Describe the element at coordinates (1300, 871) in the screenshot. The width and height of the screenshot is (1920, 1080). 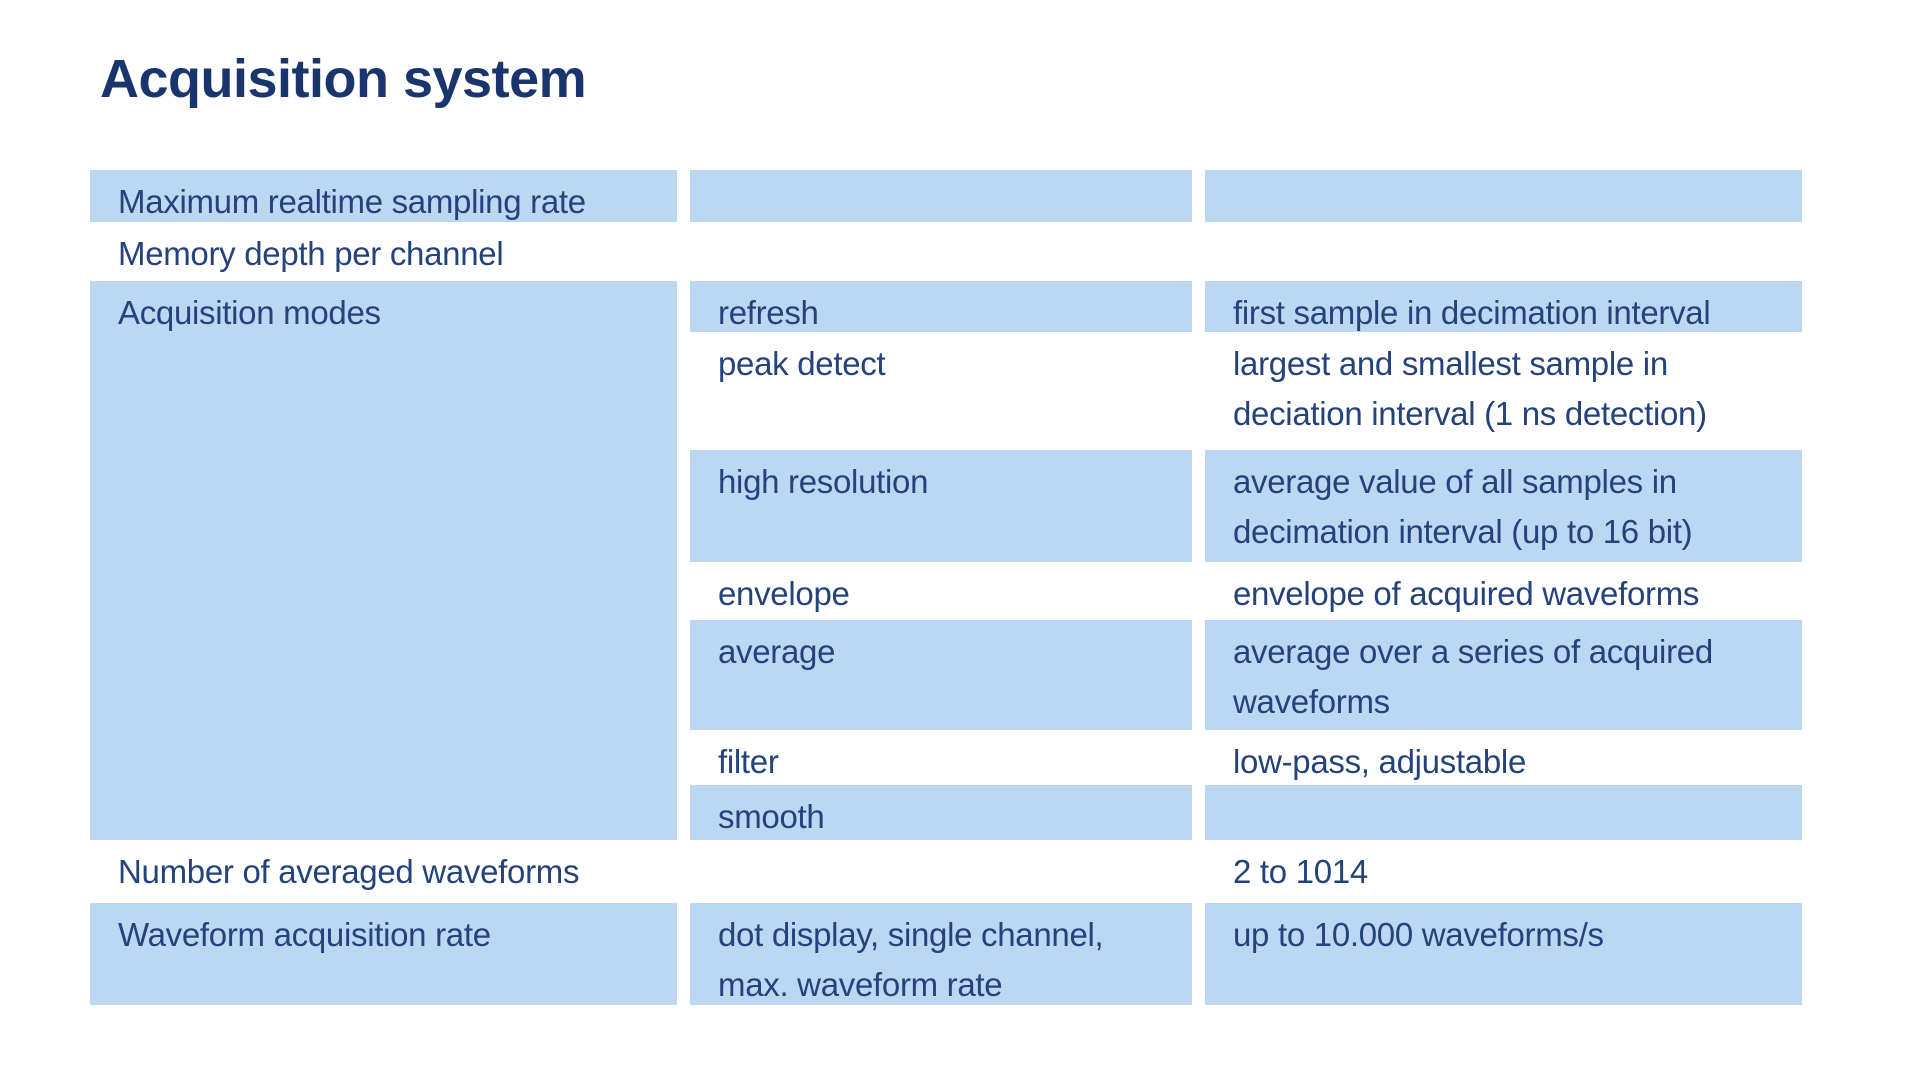
I see `spec-value-averaged-waveforms: 2 to 1014` at that location.